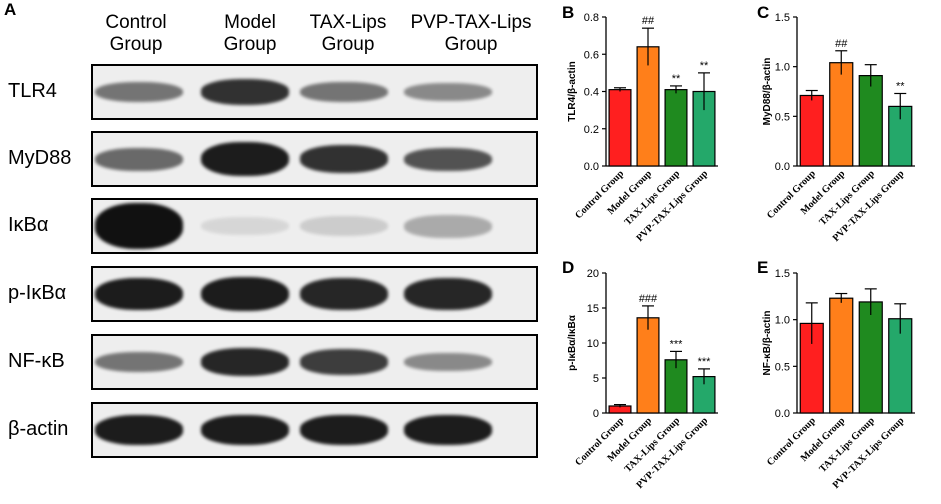  What do you see at coordinates (763, 12) in the screenshot?
I see `panel-letter: C` at bounding box center [763, 12].